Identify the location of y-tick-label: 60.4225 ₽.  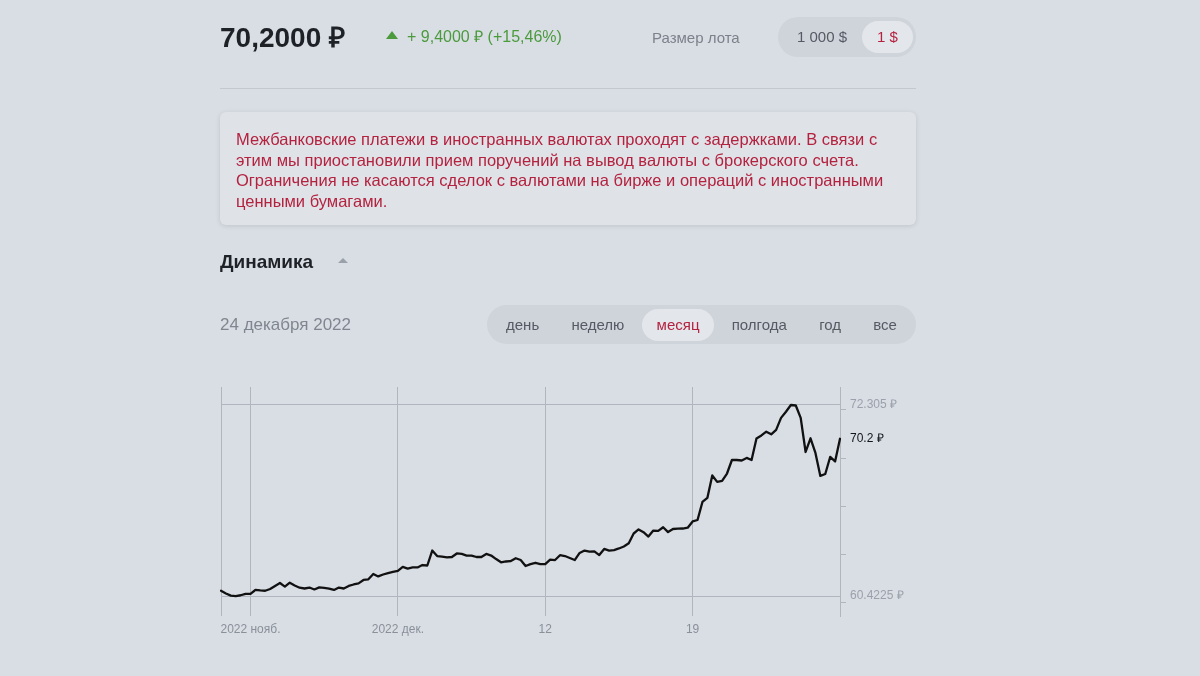
(877, 595).